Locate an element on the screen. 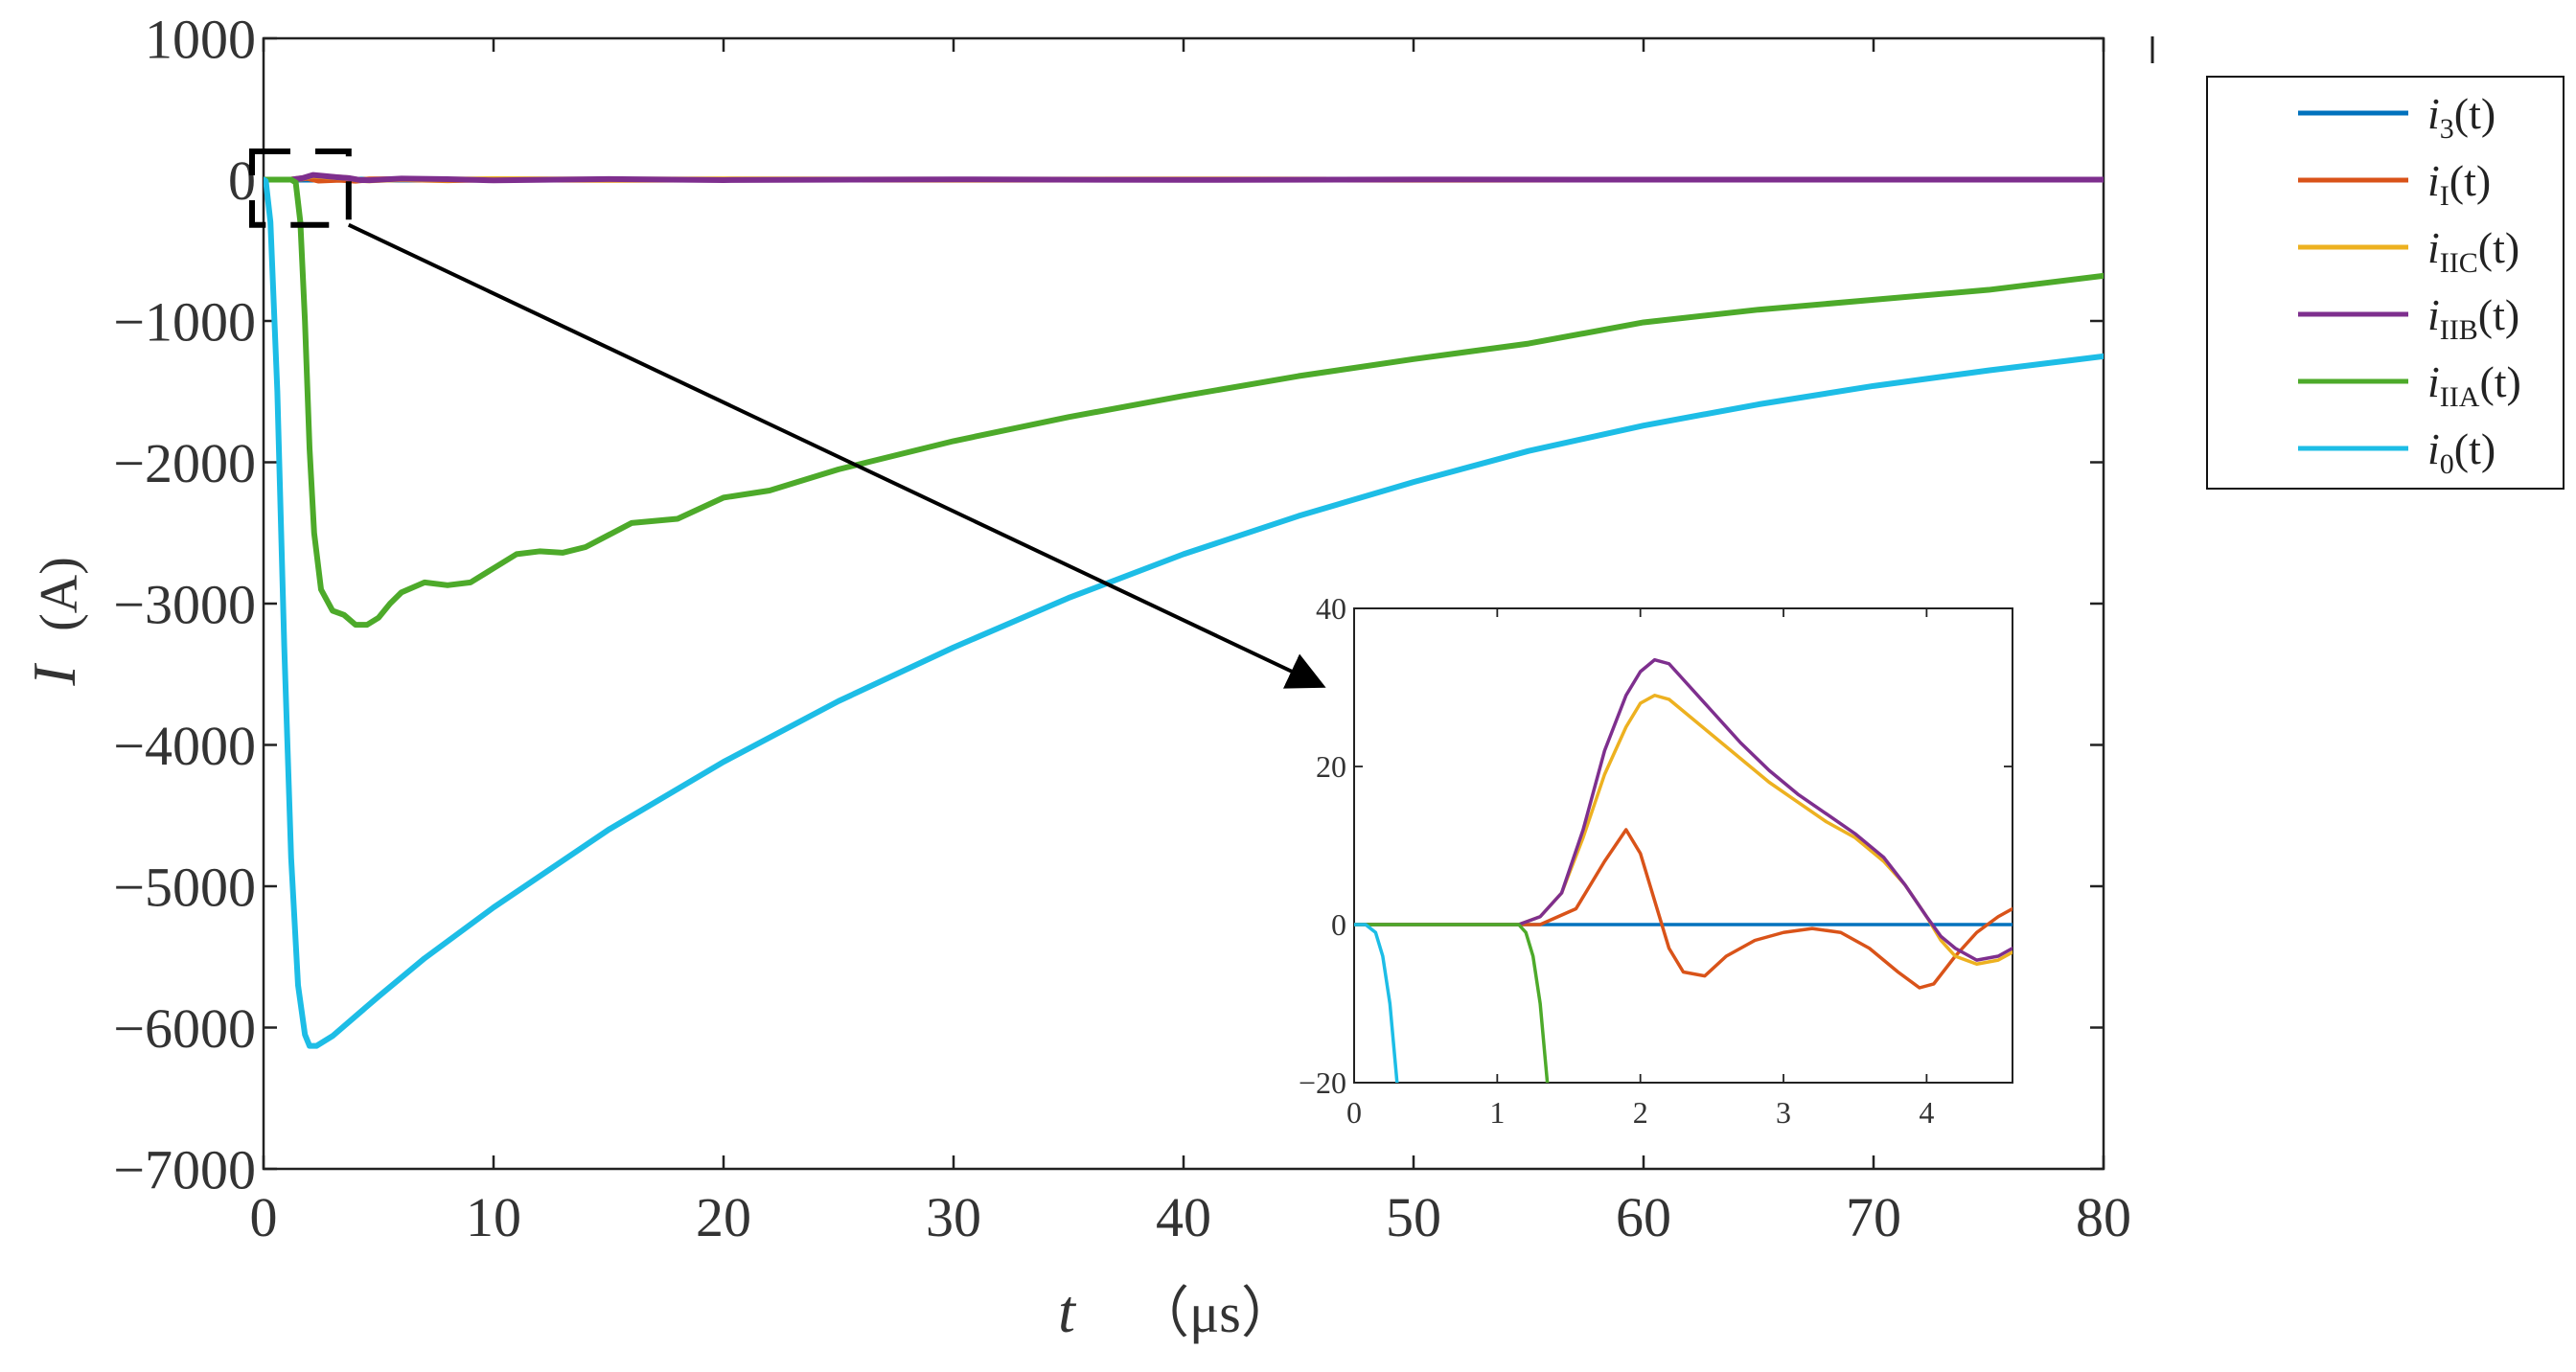  inset-series-group is located at coordinates (1683, 870).